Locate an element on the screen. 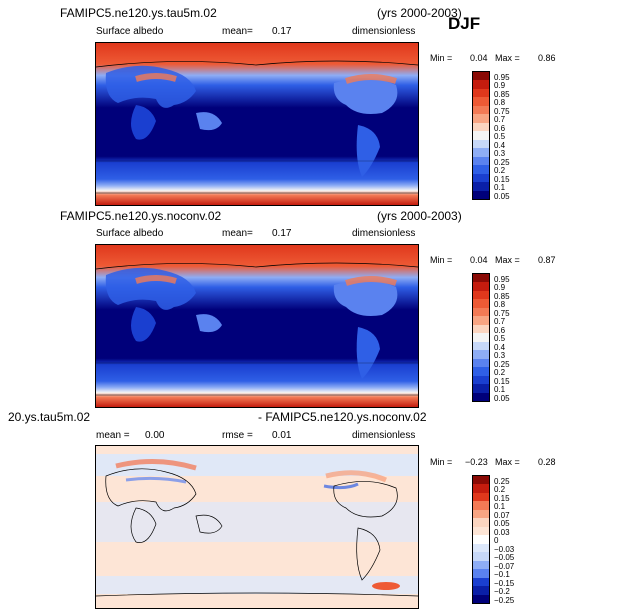 Image resolution: width=617 pixels, height=616 pixels. panel1-max-value: 0.86 is located at coordinates (547, 58).